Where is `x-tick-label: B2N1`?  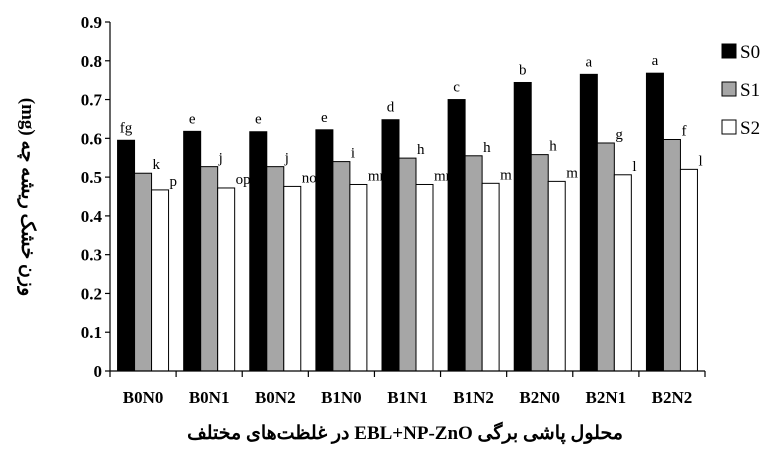 x-tick-label: B2N1 is located at coordinates (606, 397).